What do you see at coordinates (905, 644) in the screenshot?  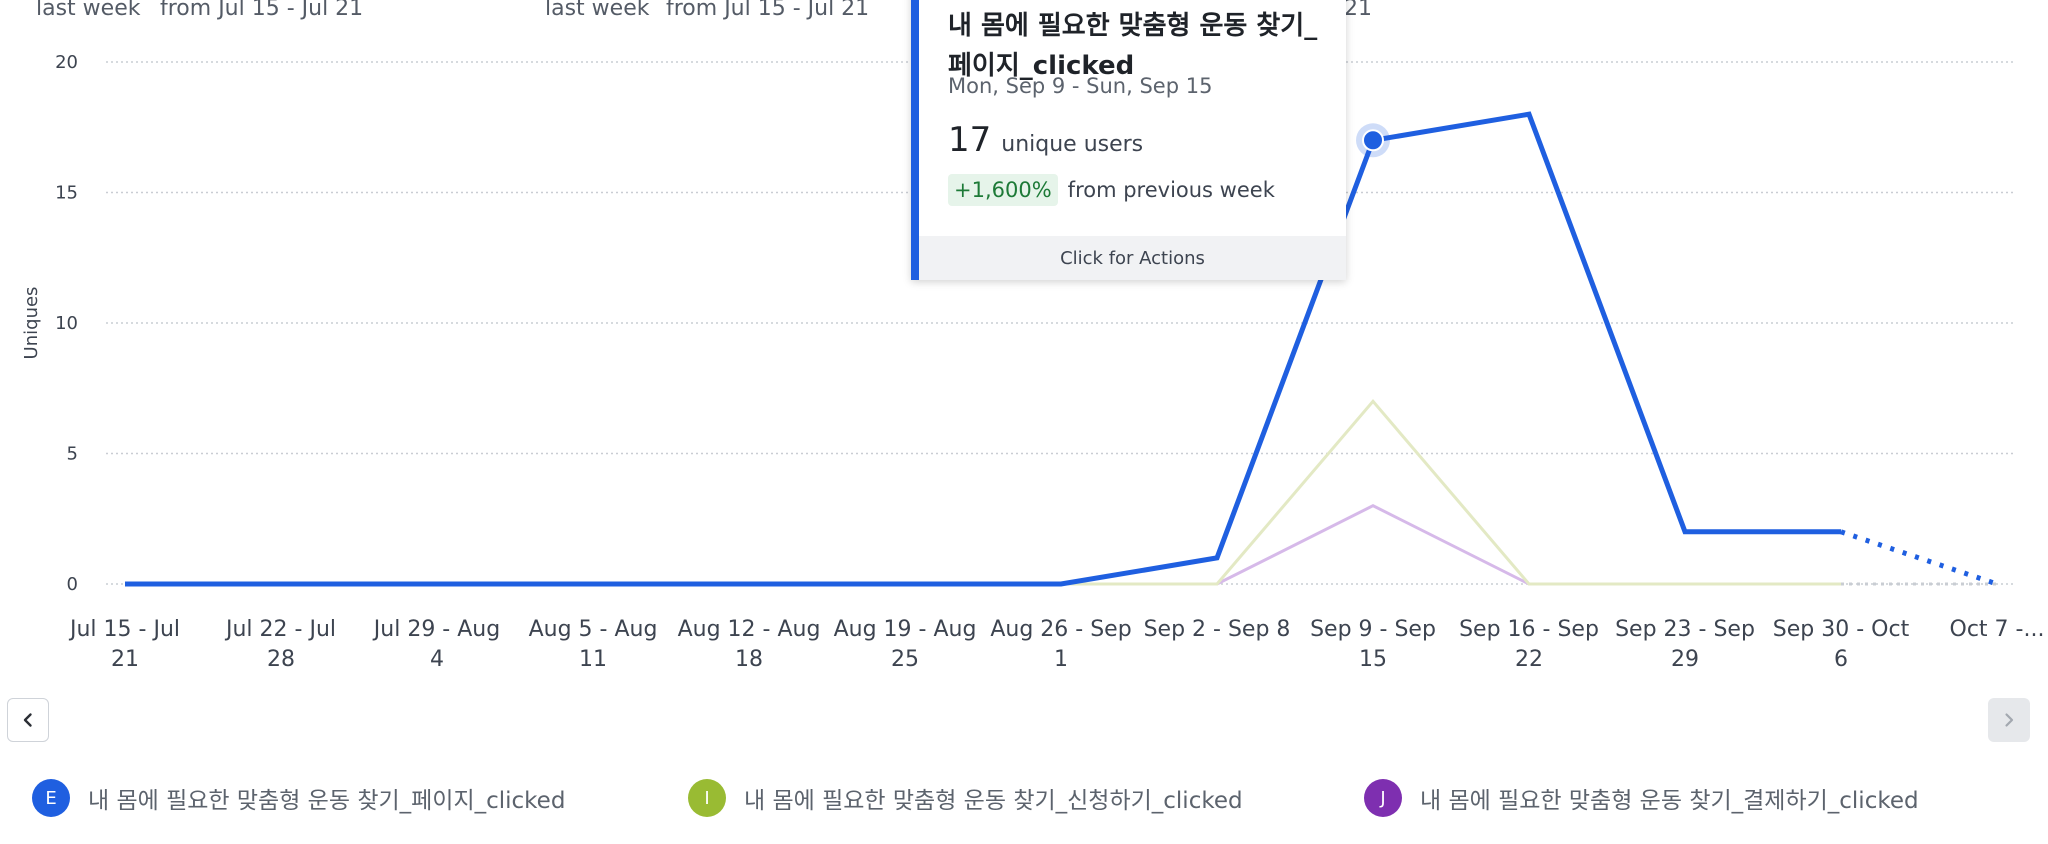 I see `x-tick-label: Aug 19 - Aug 25` at bounding box center [905, 644].